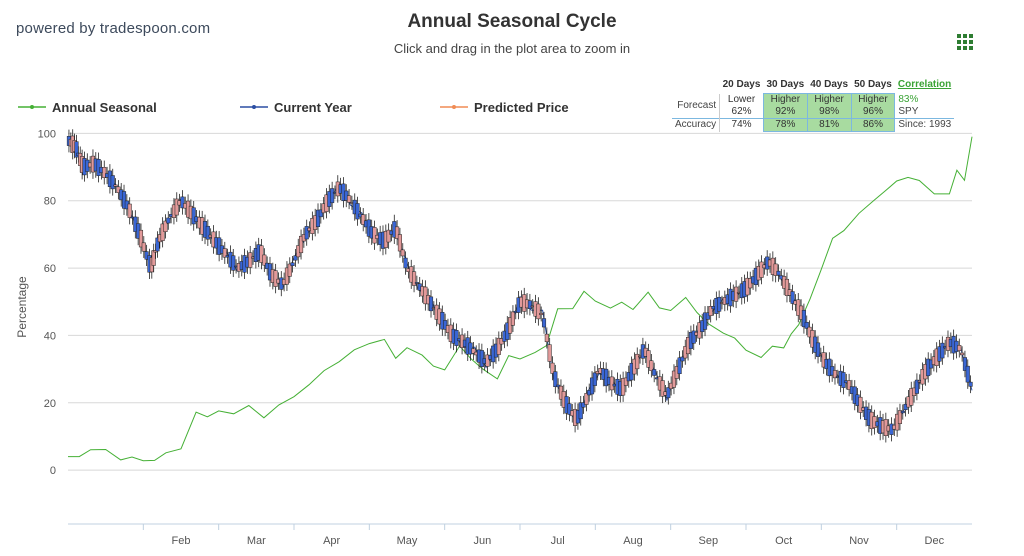 The image size is (1024, 556). I want to click on correlation-info: 83% SPY, so click(908, 105).